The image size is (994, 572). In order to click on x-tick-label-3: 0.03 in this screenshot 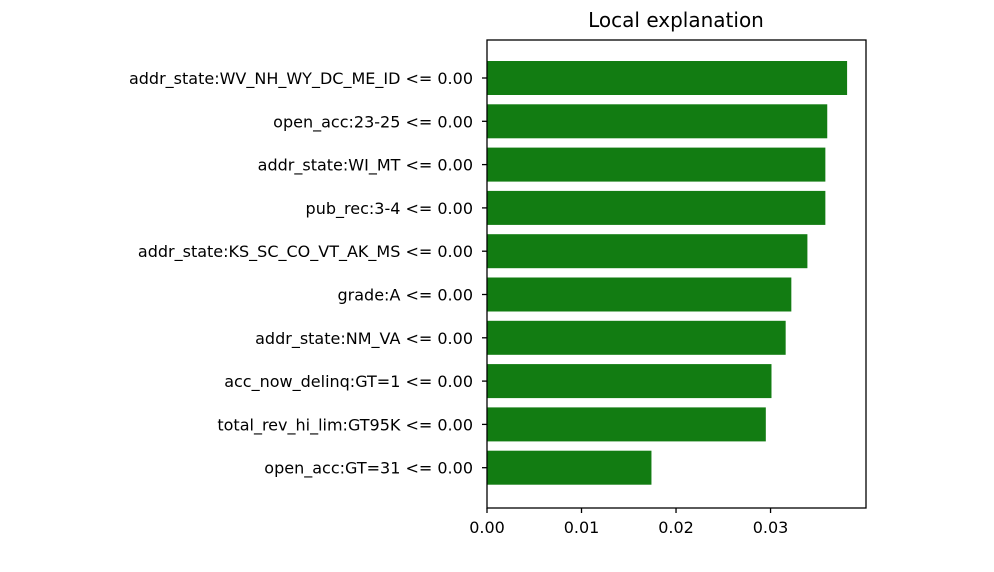, I will do `click(771, 527)`.